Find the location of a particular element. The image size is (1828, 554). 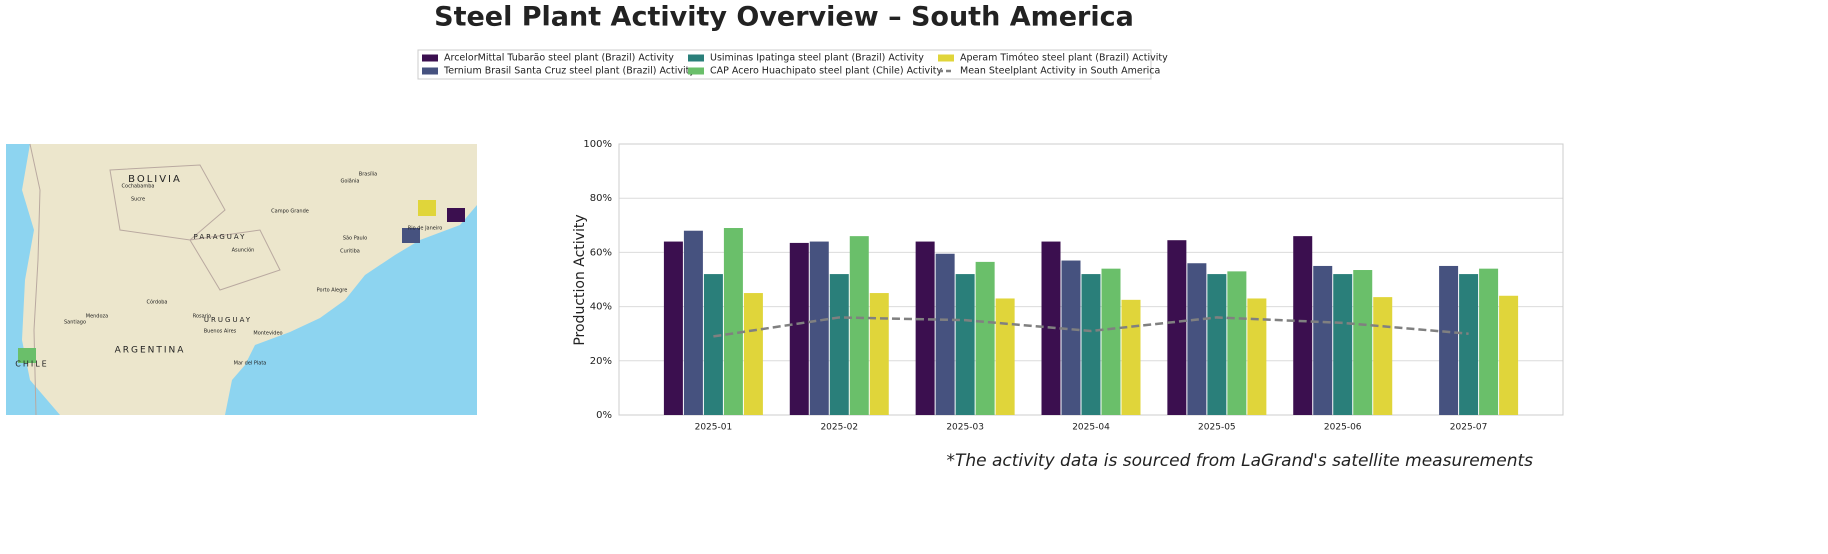

land is located at coordinates (249, 279).